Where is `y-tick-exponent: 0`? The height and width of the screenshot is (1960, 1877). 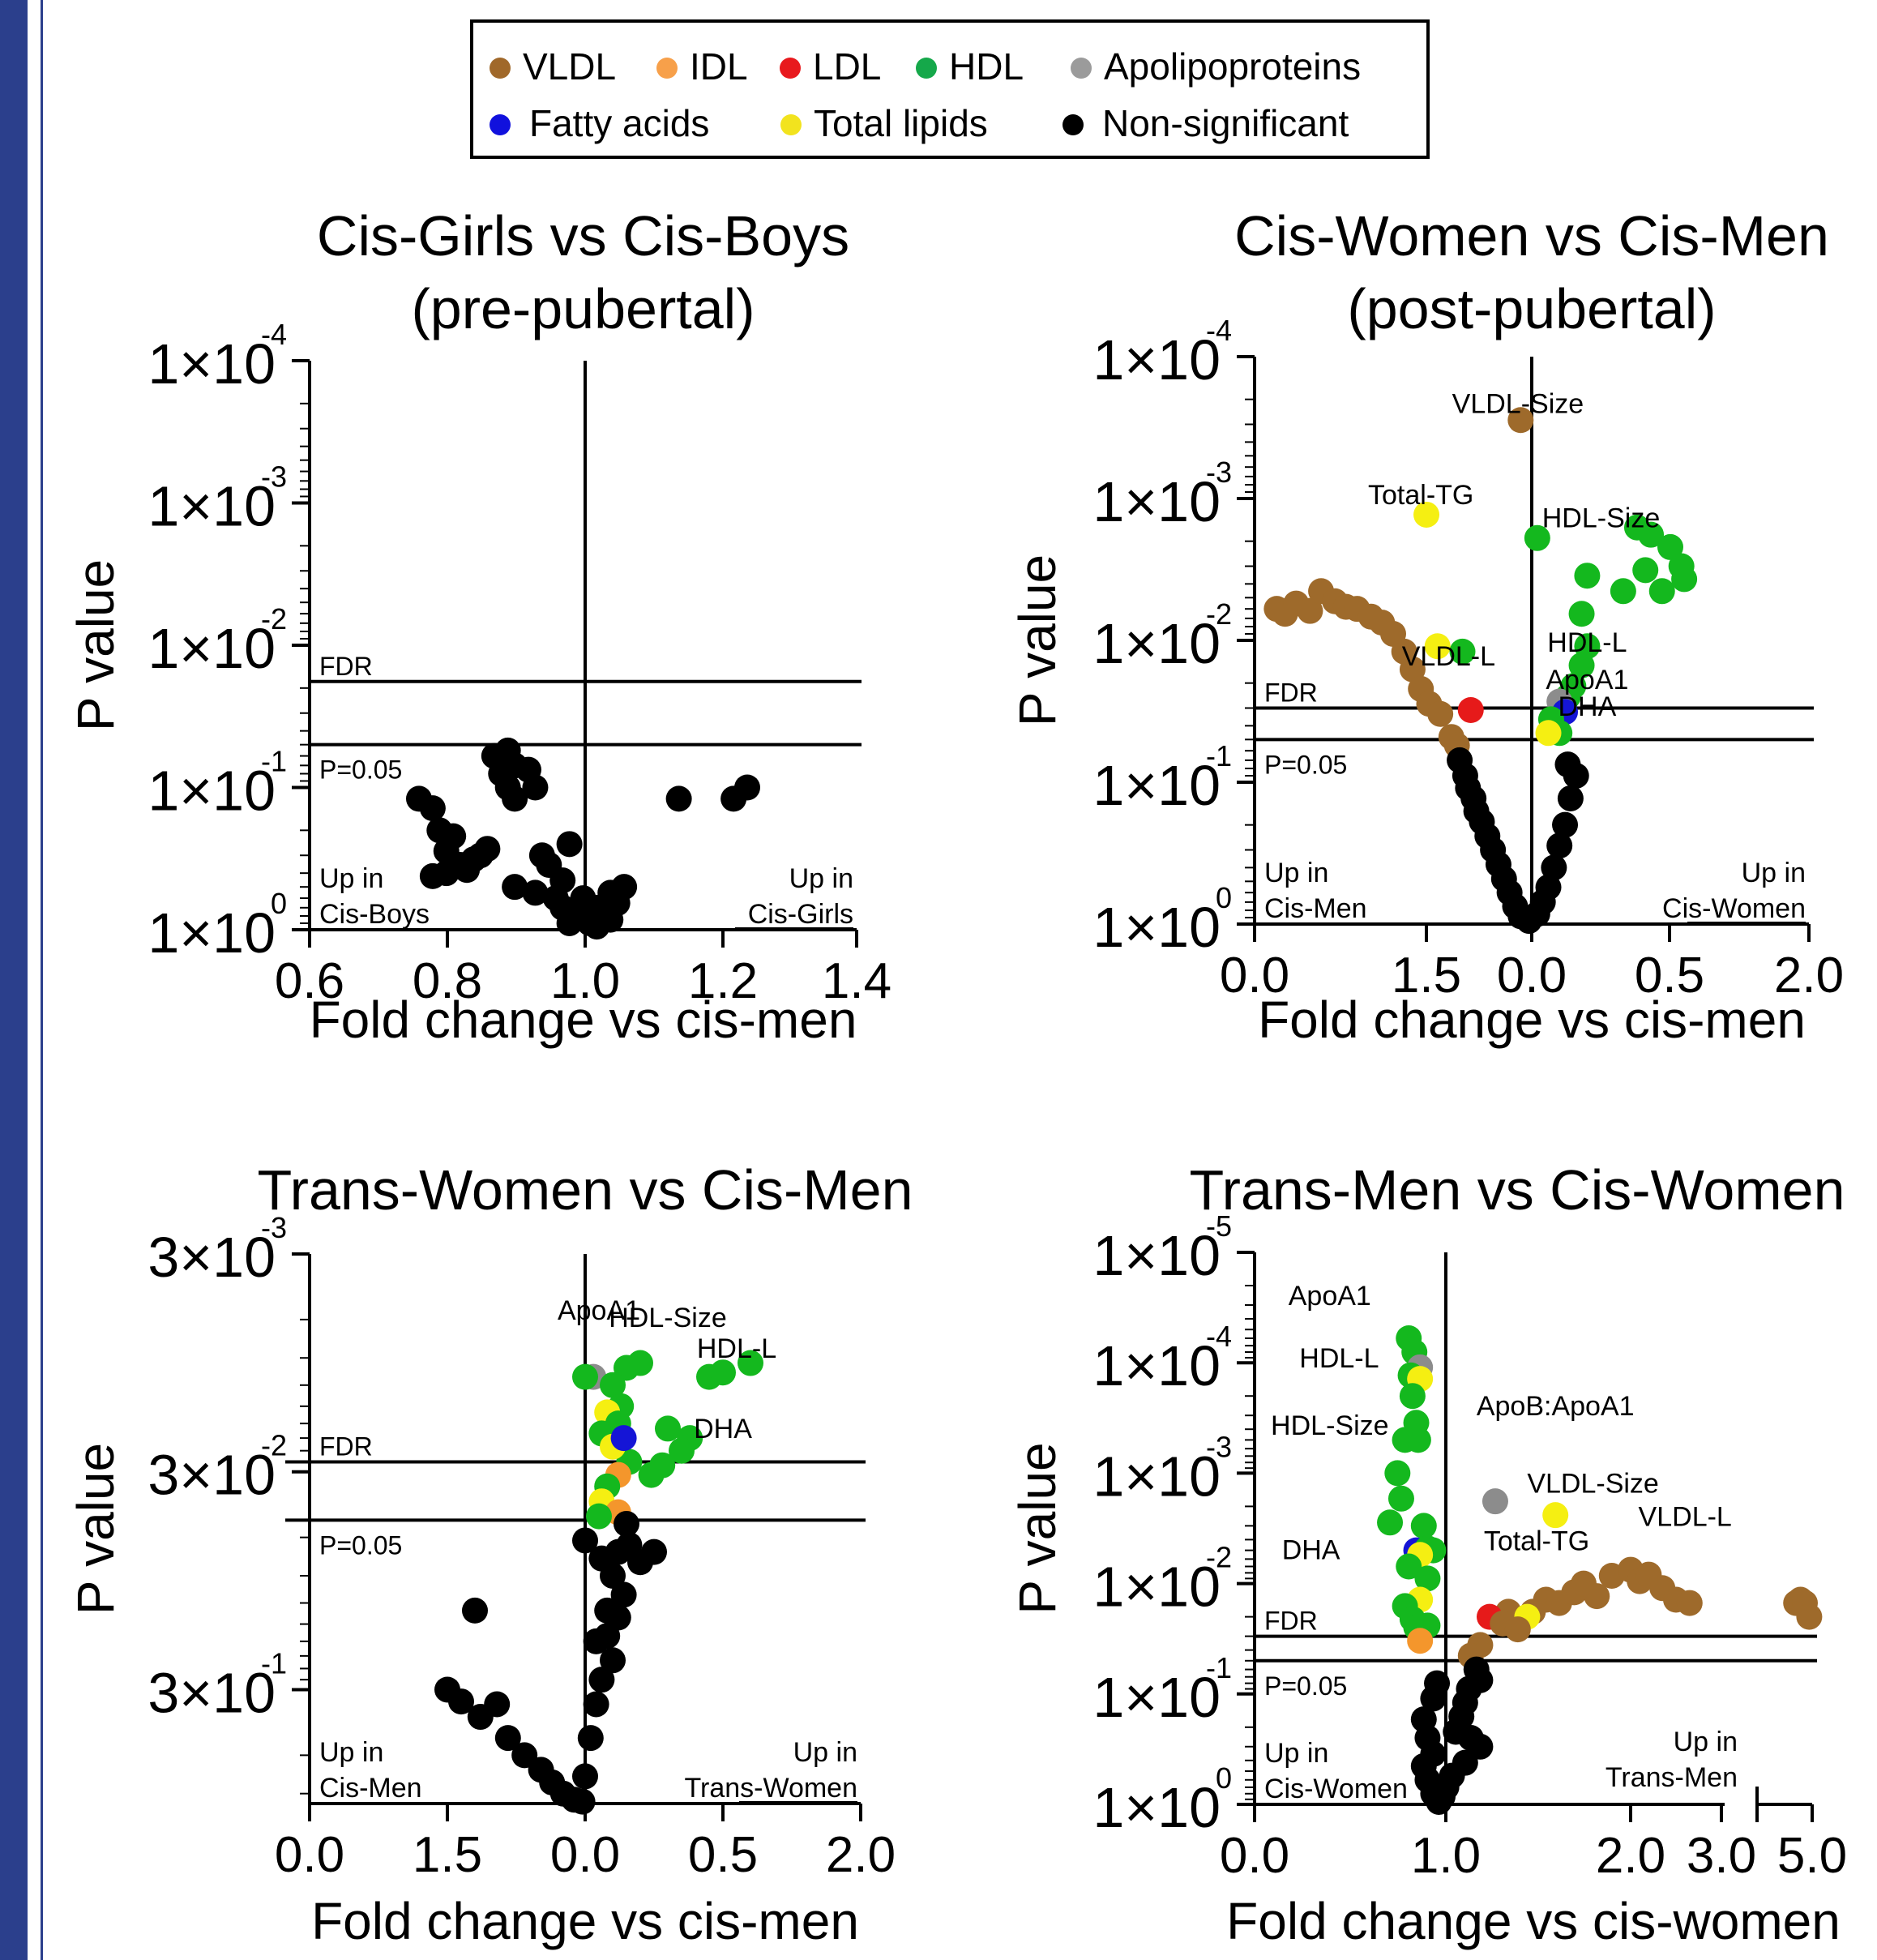 y-tick-exponent: 0 is located at coordinates (1224, 1778).